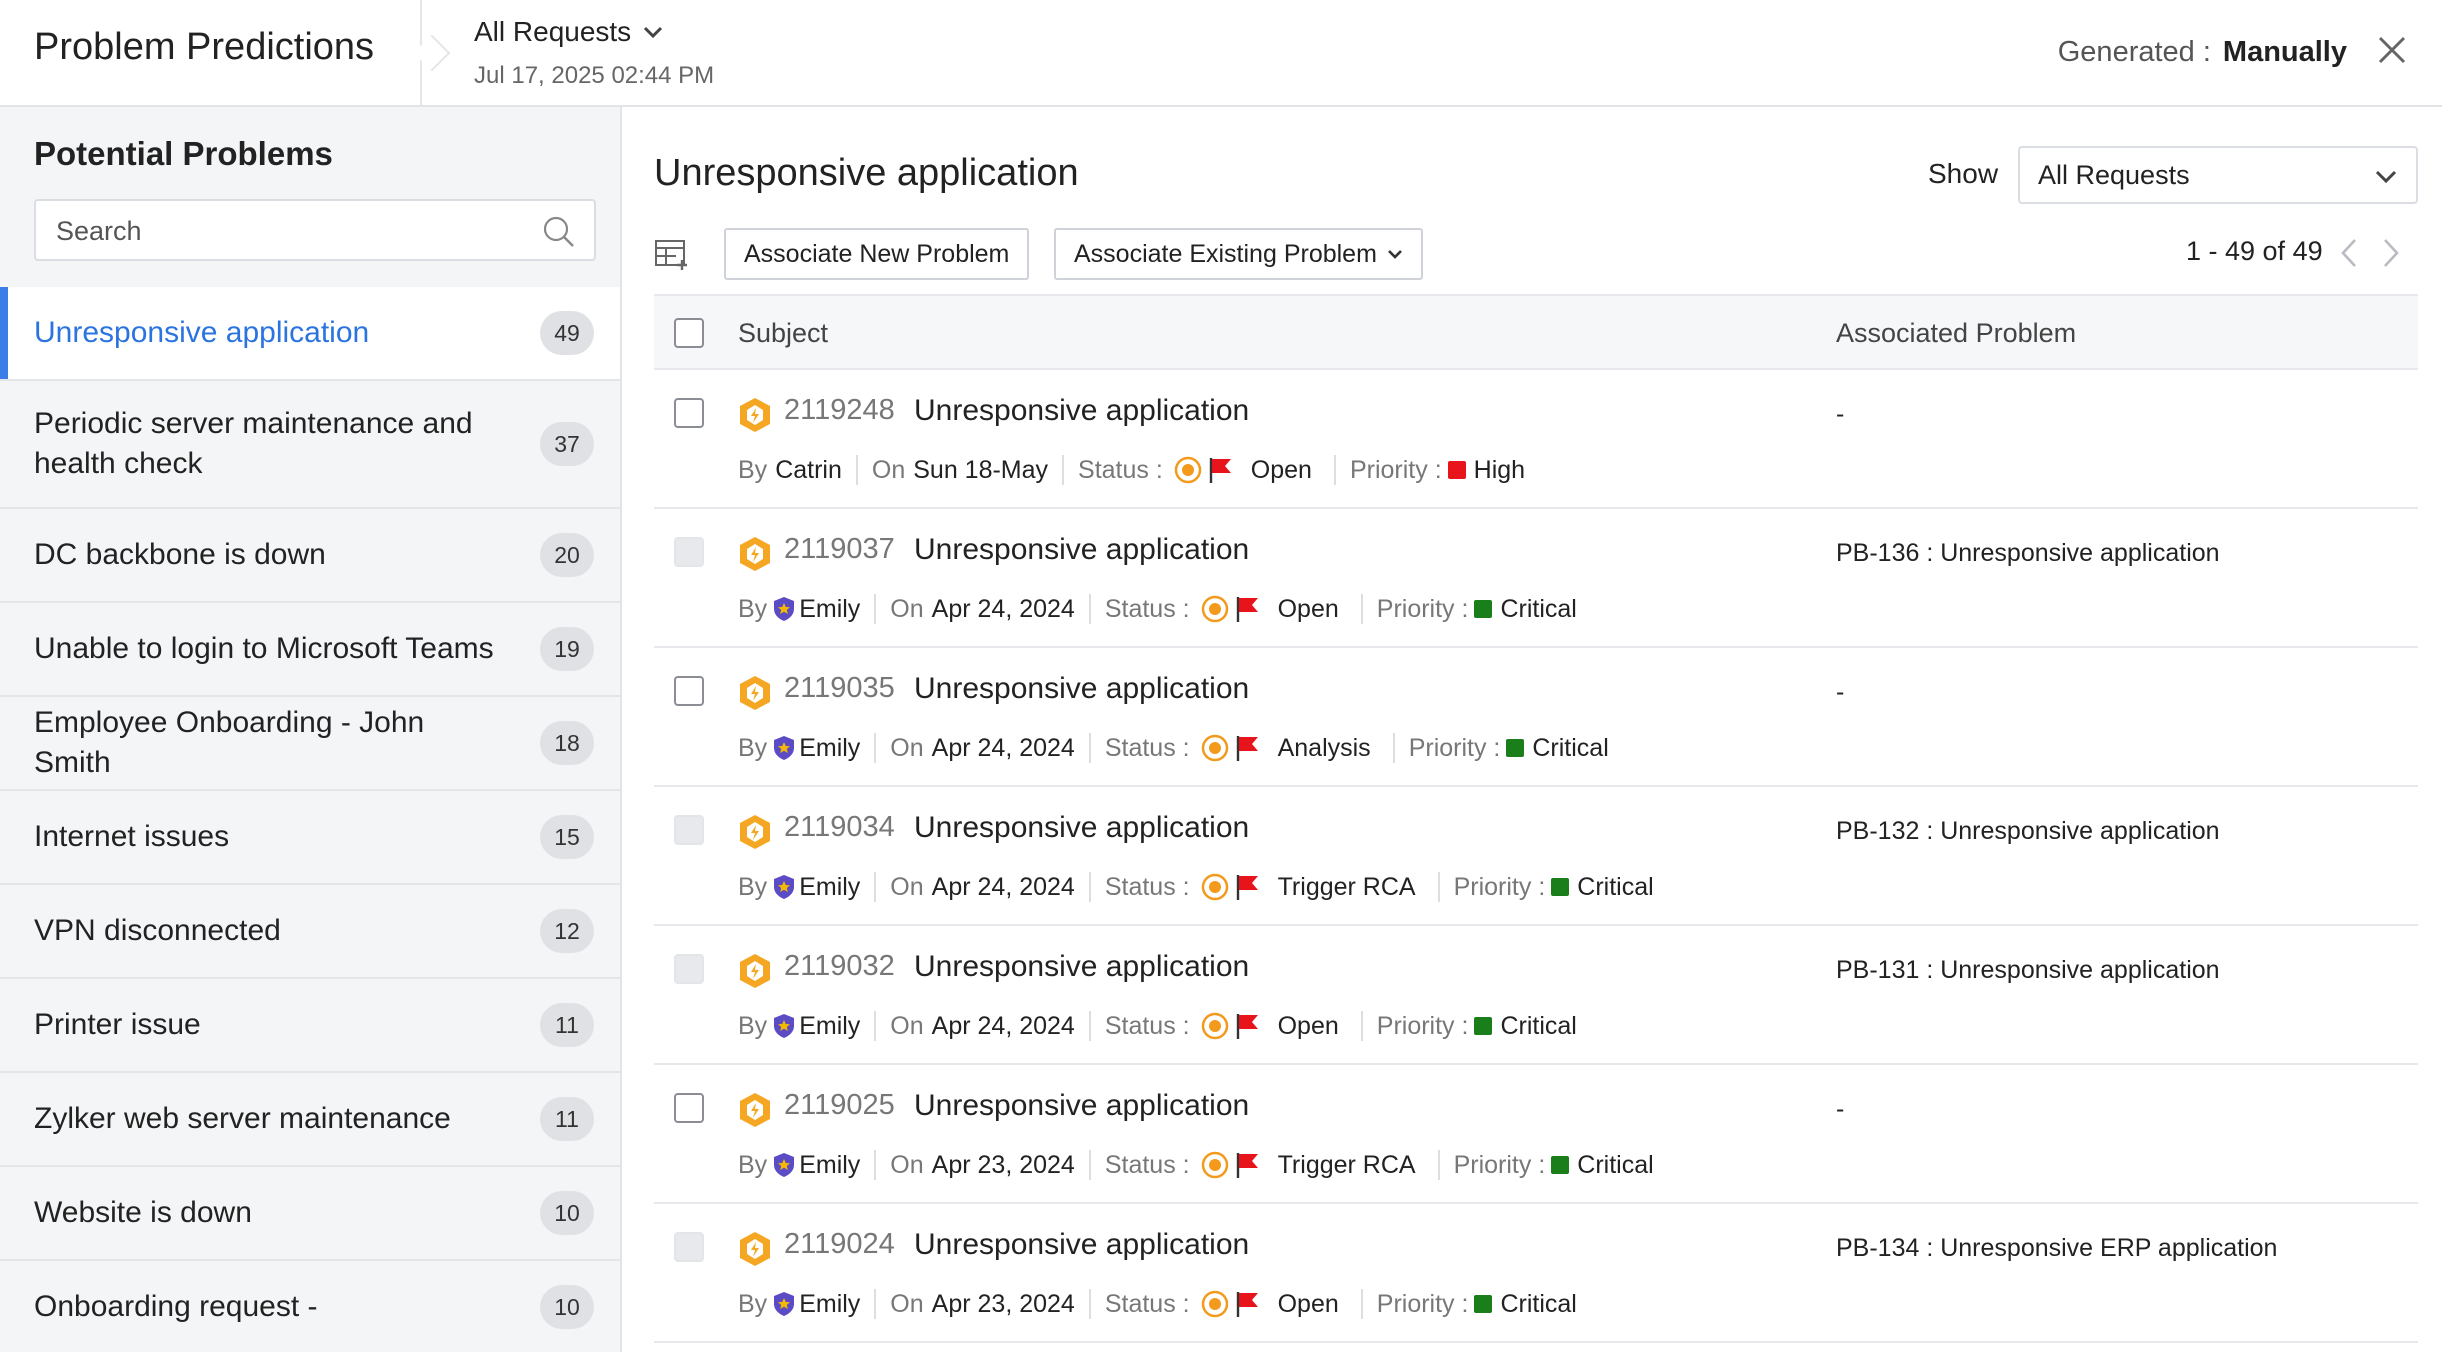 This screenshot has width=2442, height=1352. Describe the element at coordinates (310, 744) in the screenshot. I see `sidebar-item-problem: Employee Onboarding - John Smith 18` at that location.